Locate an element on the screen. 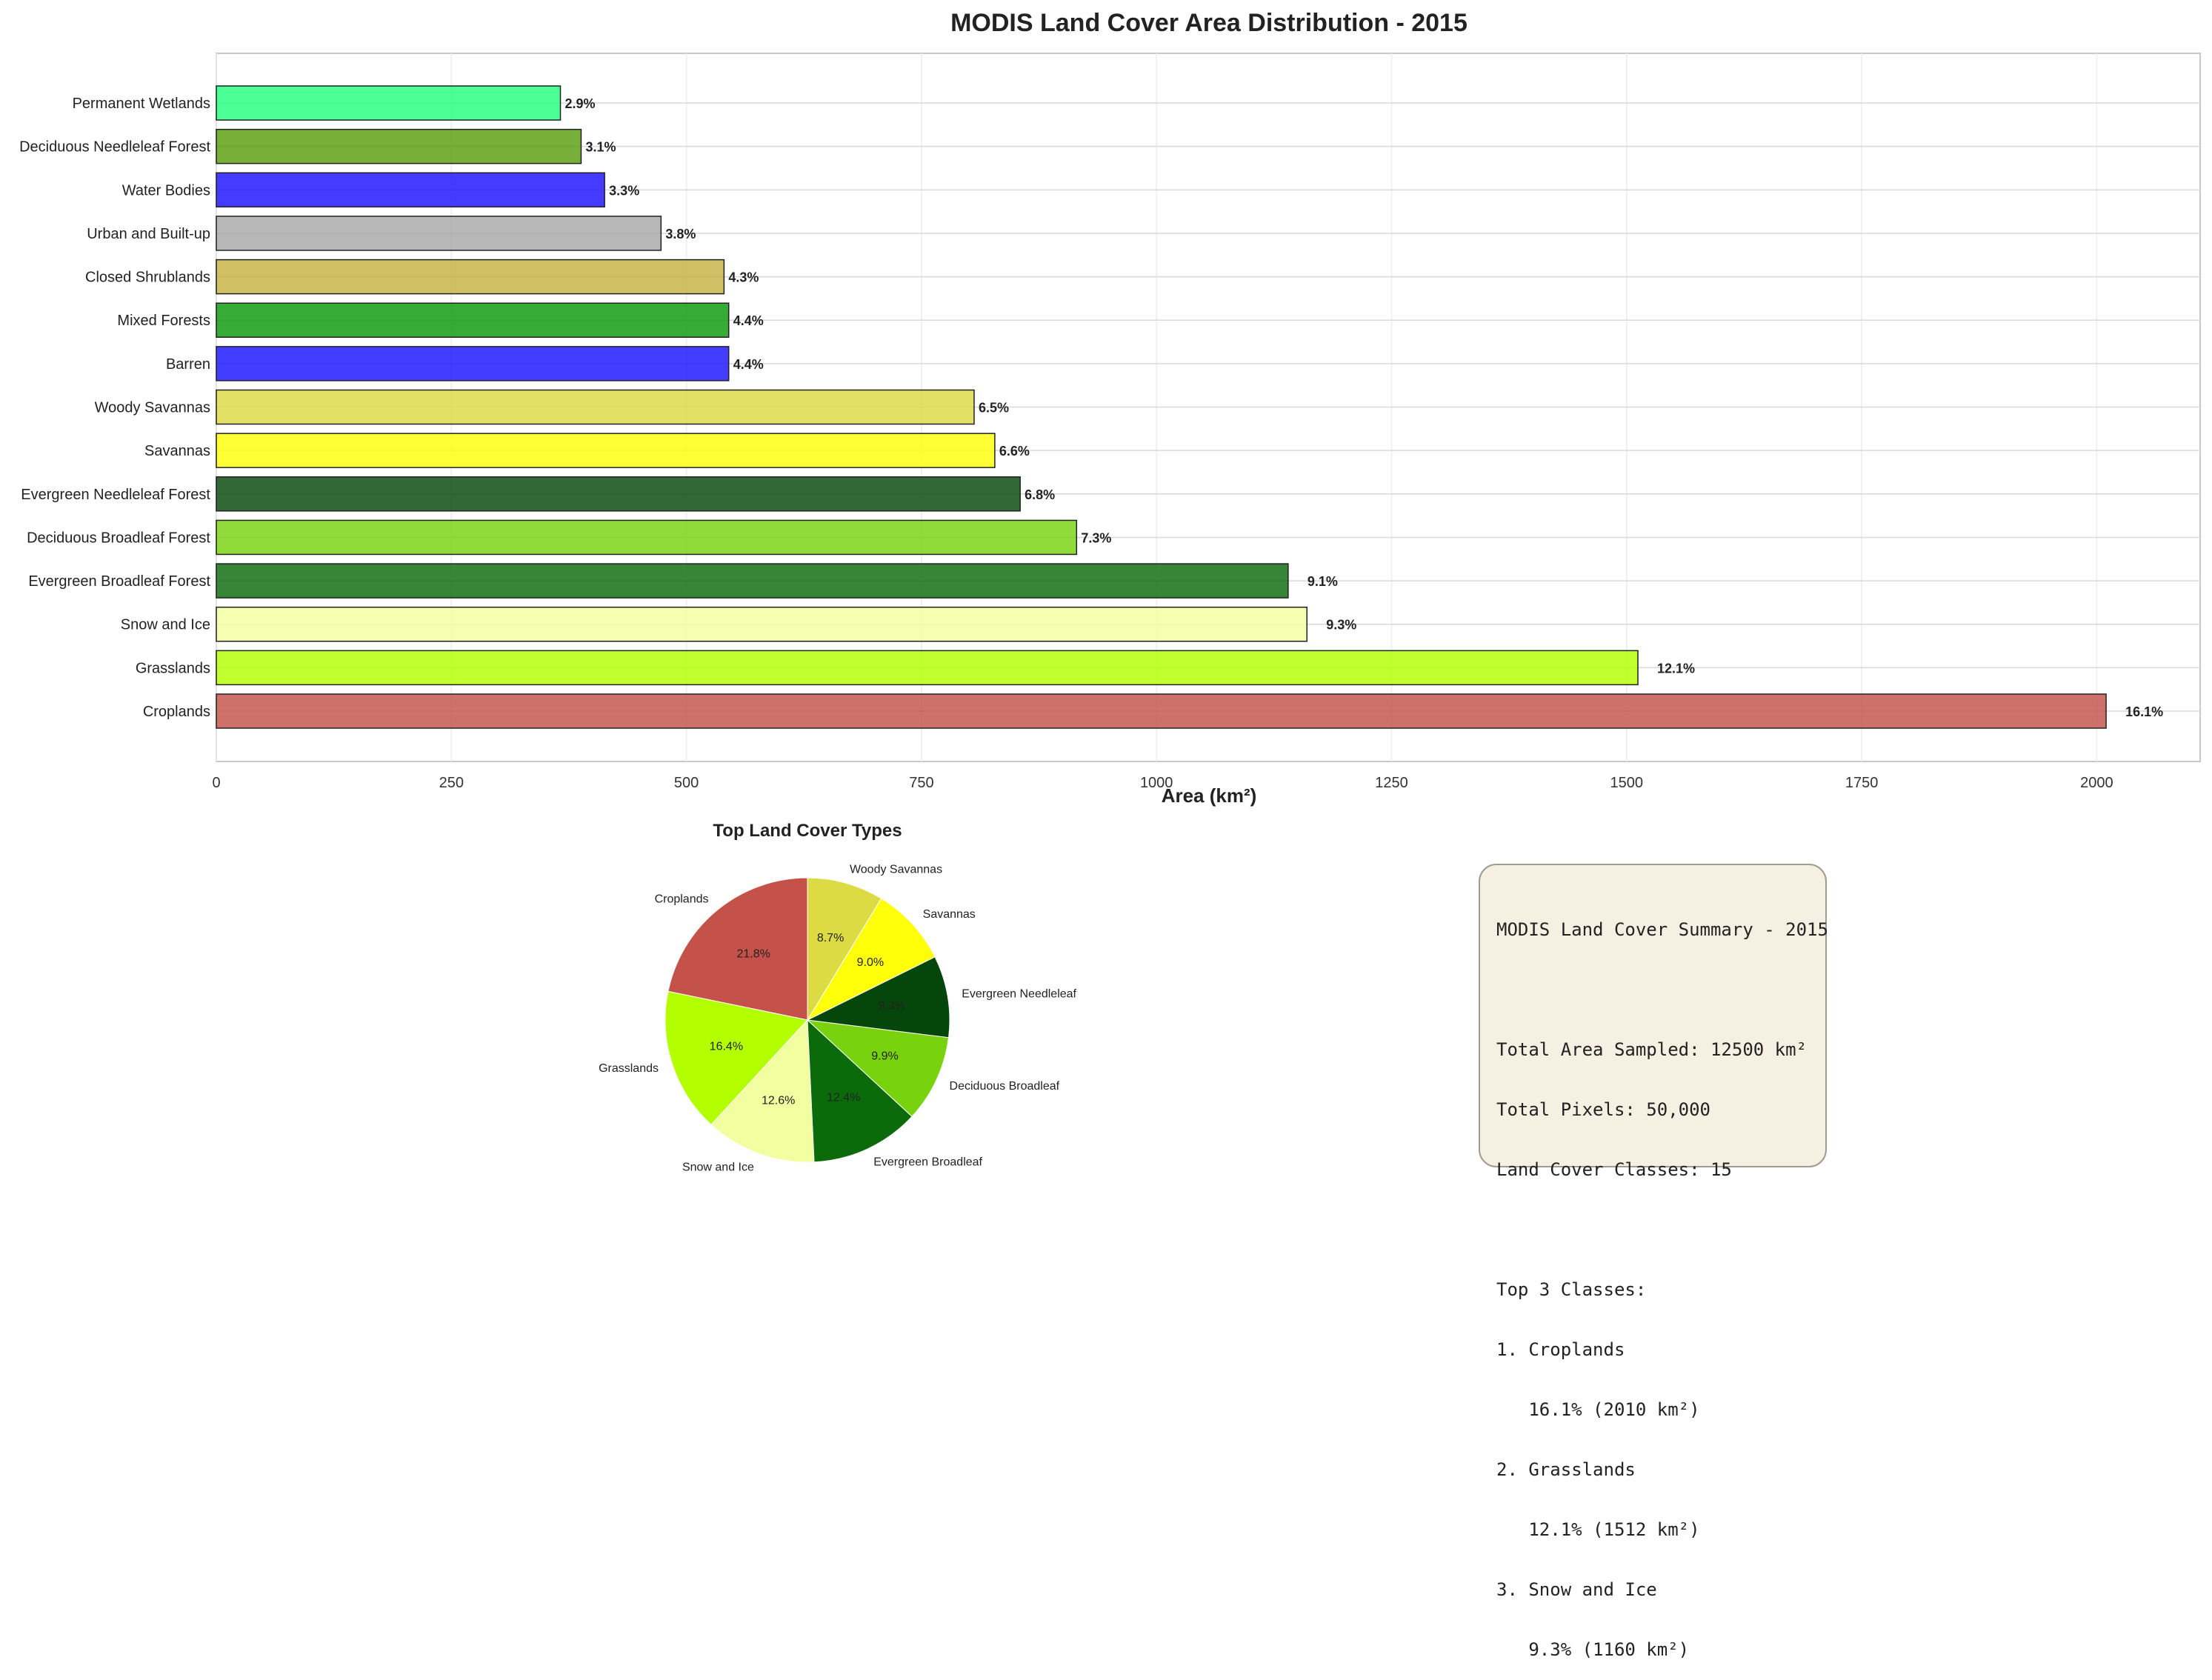 This screenshot has width=2212, height=1680. summary-line: 1. Croplands is located at coordinates (1560, 1349).